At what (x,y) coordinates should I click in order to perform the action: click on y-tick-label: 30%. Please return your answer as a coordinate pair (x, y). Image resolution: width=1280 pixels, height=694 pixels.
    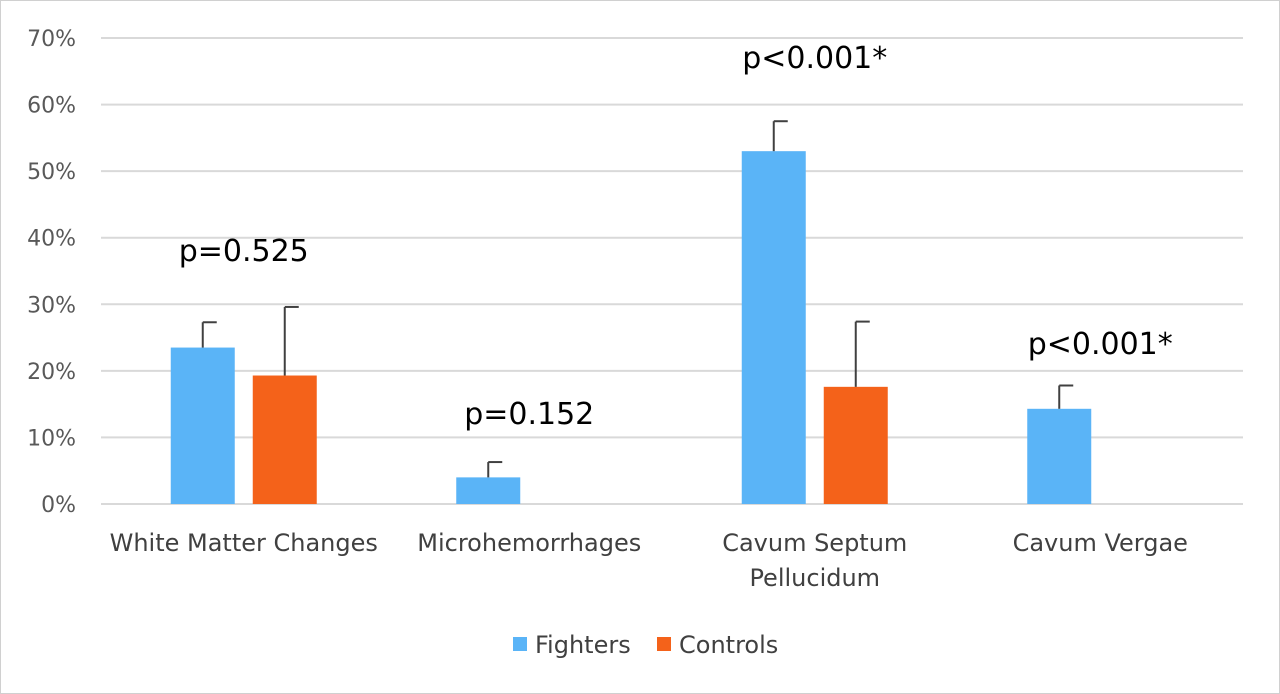
    Looking at the image, I should click on (51, 305).